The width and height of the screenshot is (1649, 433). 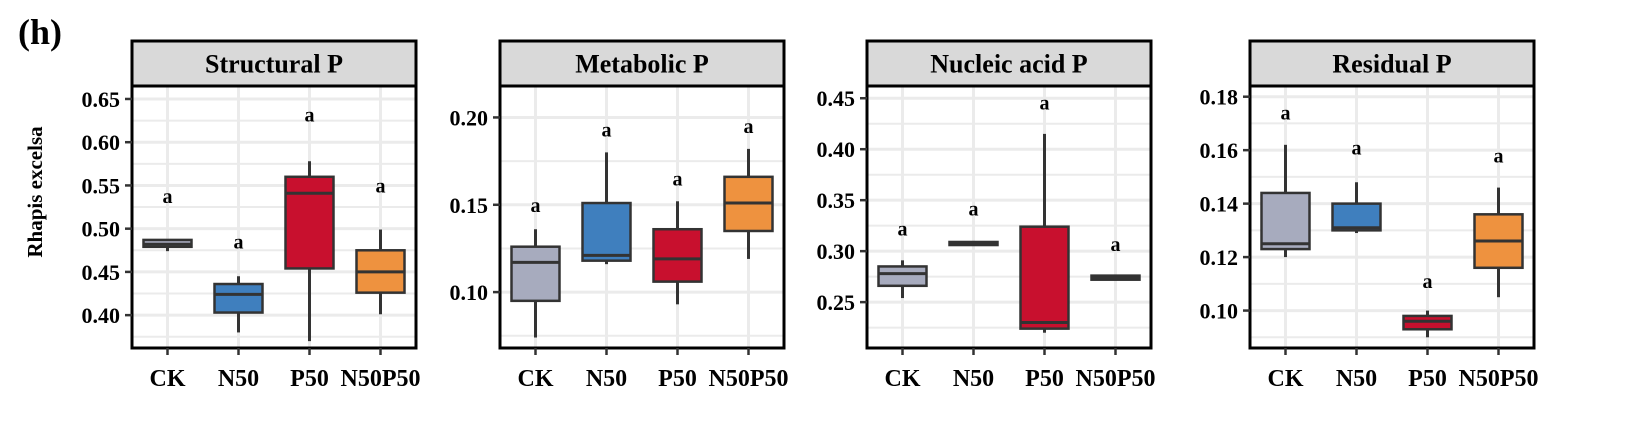 I want to click on y-tick-label: 0.20, so click(x=469, y=117).